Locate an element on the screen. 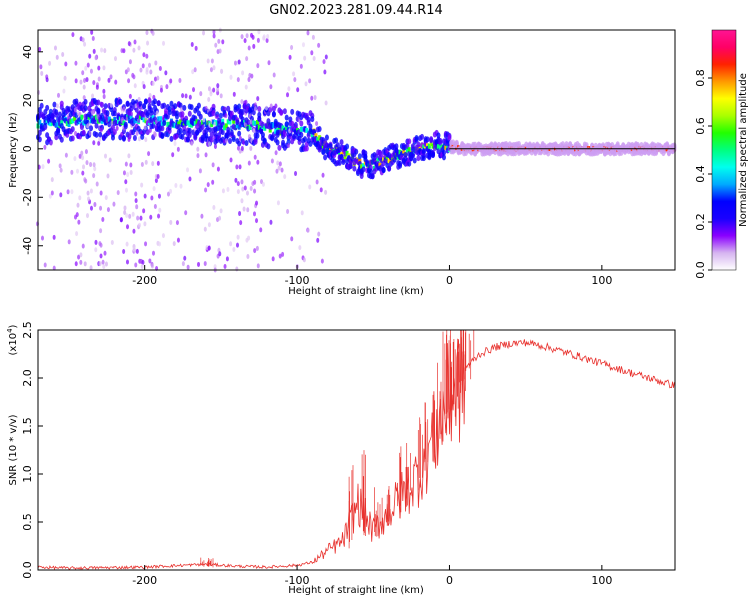  colorbar-tick-label: 0.8 is located at coordinates (700, 78).